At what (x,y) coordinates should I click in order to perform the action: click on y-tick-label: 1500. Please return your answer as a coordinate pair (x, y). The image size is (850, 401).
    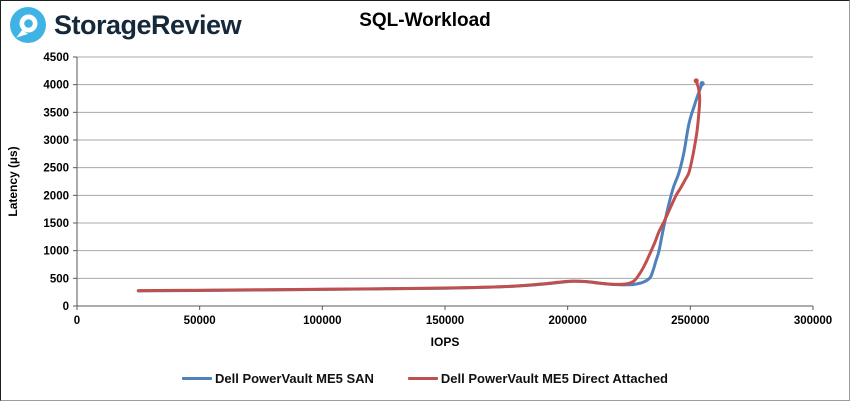
    Looking at the image, I should click on (56, 224).